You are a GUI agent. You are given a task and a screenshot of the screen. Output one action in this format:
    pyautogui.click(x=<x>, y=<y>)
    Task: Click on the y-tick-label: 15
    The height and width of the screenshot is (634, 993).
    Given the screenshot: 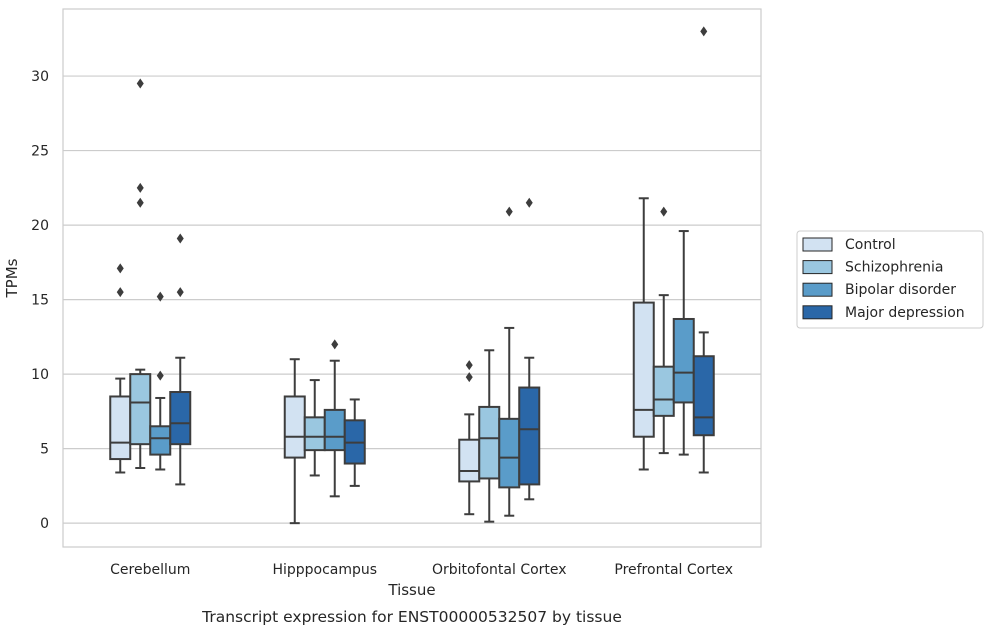 What is the action you would take?
    pyautogui.click(x=40, y=301)
    